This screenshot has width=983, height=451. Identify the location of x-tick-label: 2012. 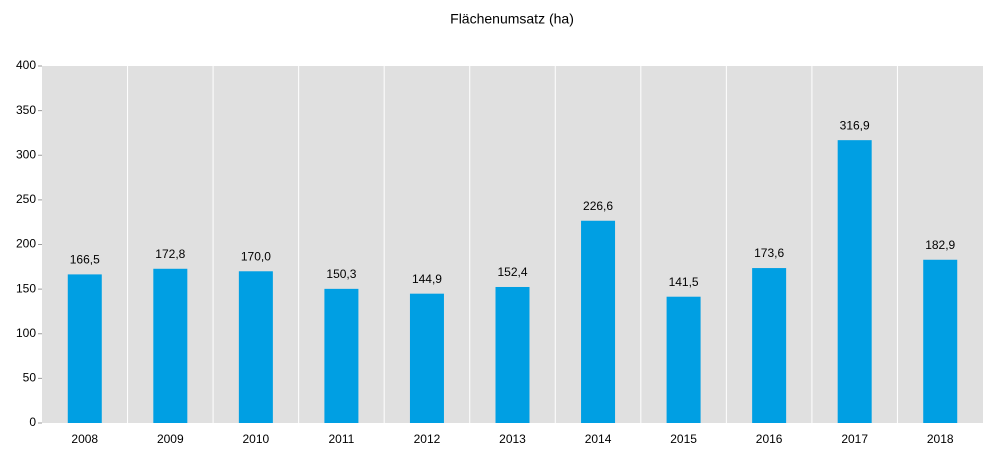
(427, 439).